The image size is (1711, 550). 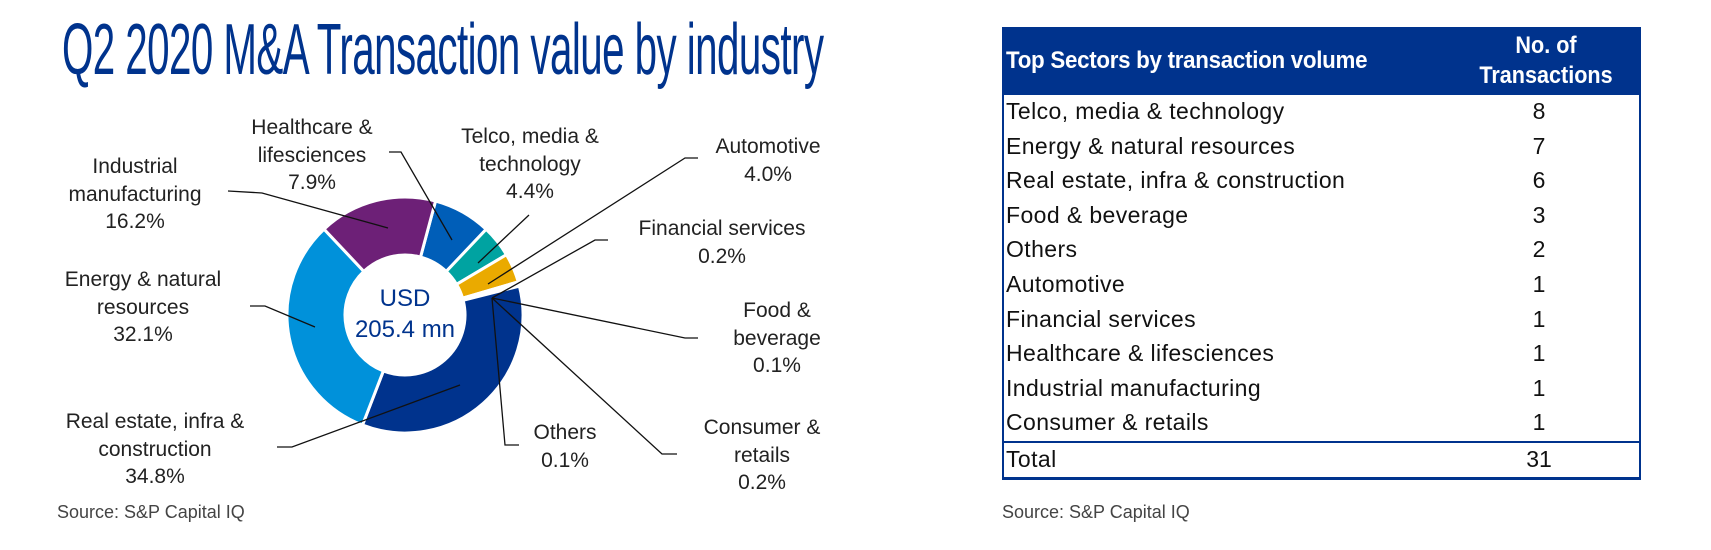 I want to click on total-label: Total, so click(x=1031, y=458).